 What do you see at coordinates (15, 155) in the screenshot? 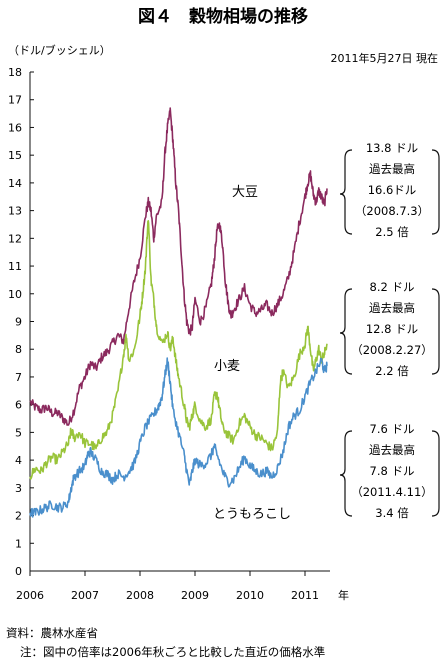
I see `y-tick-label: 15` at bounding box center [15, 155].